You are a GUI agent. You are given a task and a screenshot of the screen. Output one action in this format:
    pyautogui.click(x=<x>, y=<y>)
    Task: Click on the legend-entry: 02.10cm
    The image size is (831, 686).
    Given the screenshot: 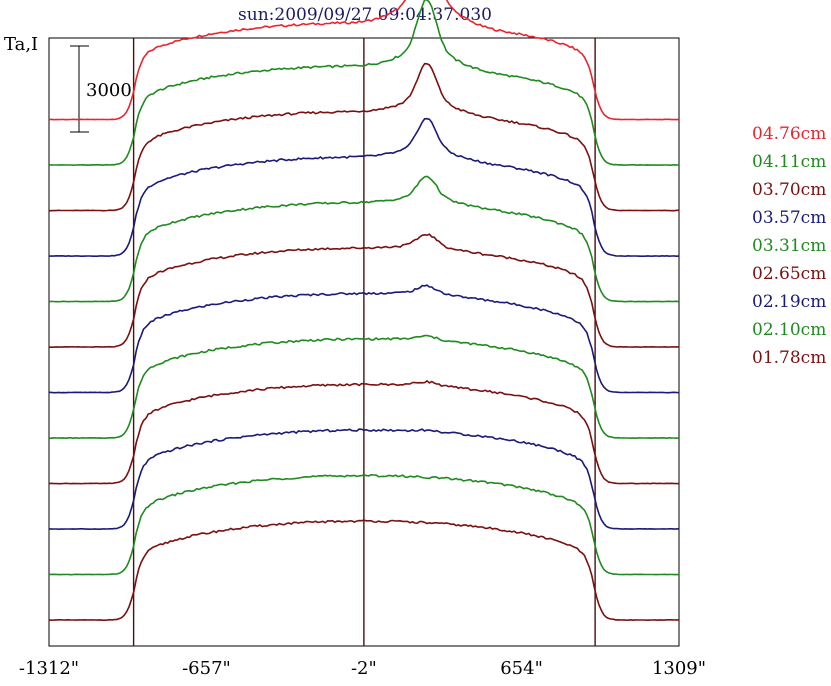 What is the action you would take?
    pyautogui.click(x=789, y=330)
    